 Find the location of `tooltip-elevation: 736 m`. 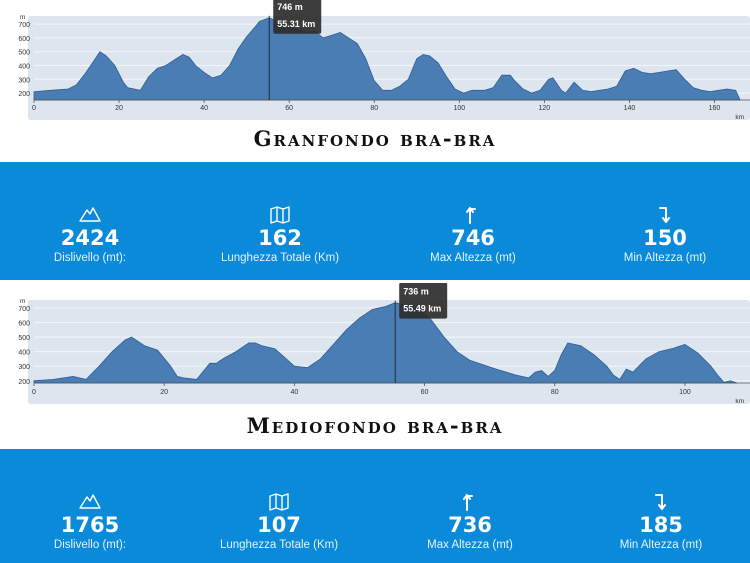

tooltip-elevation: 736 m is located at coordinates (416, 292).